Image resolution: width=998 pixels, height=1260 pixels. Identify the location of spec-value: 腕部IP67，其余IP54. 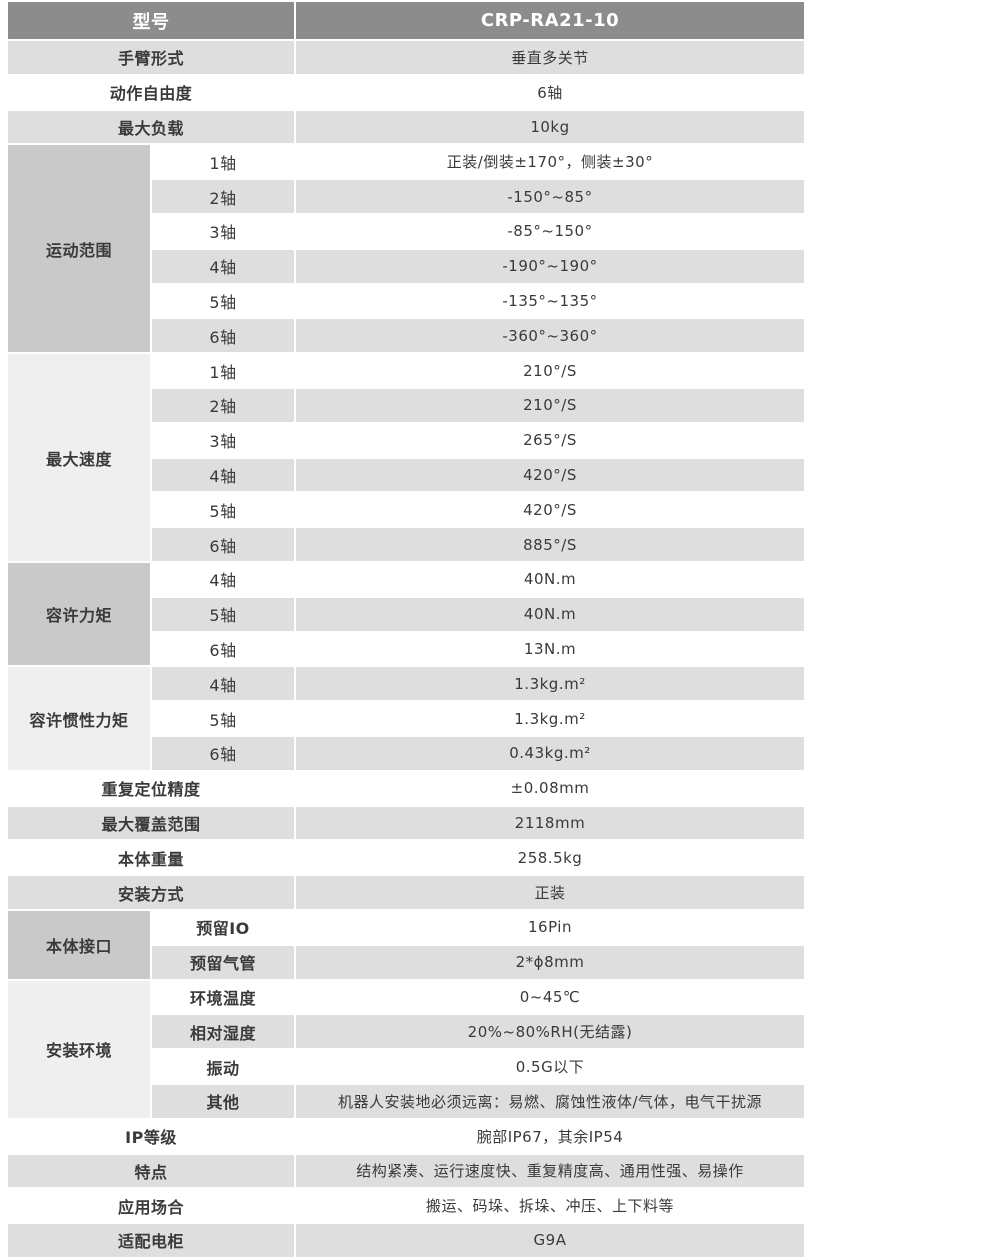
(550, 1136).